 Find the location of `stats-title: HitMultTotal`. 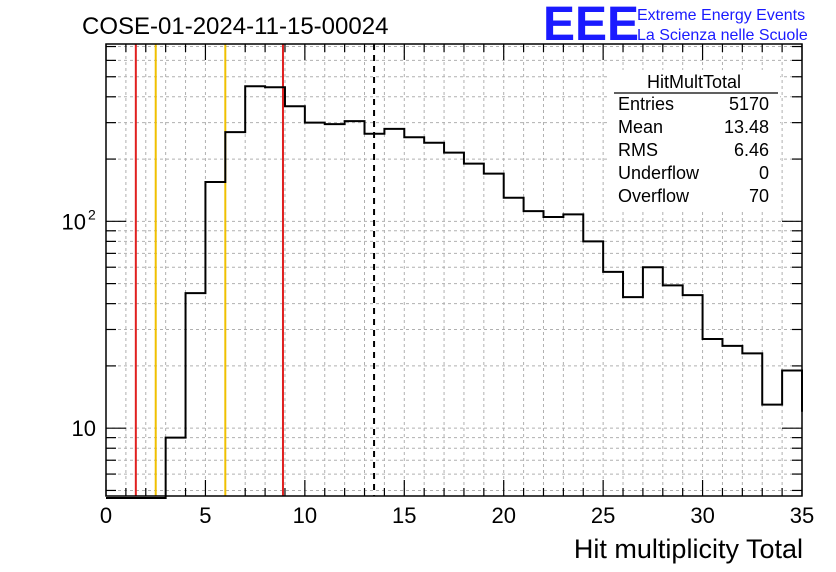

stats-title: HitMultTotal is located at coordinates (694, 82).